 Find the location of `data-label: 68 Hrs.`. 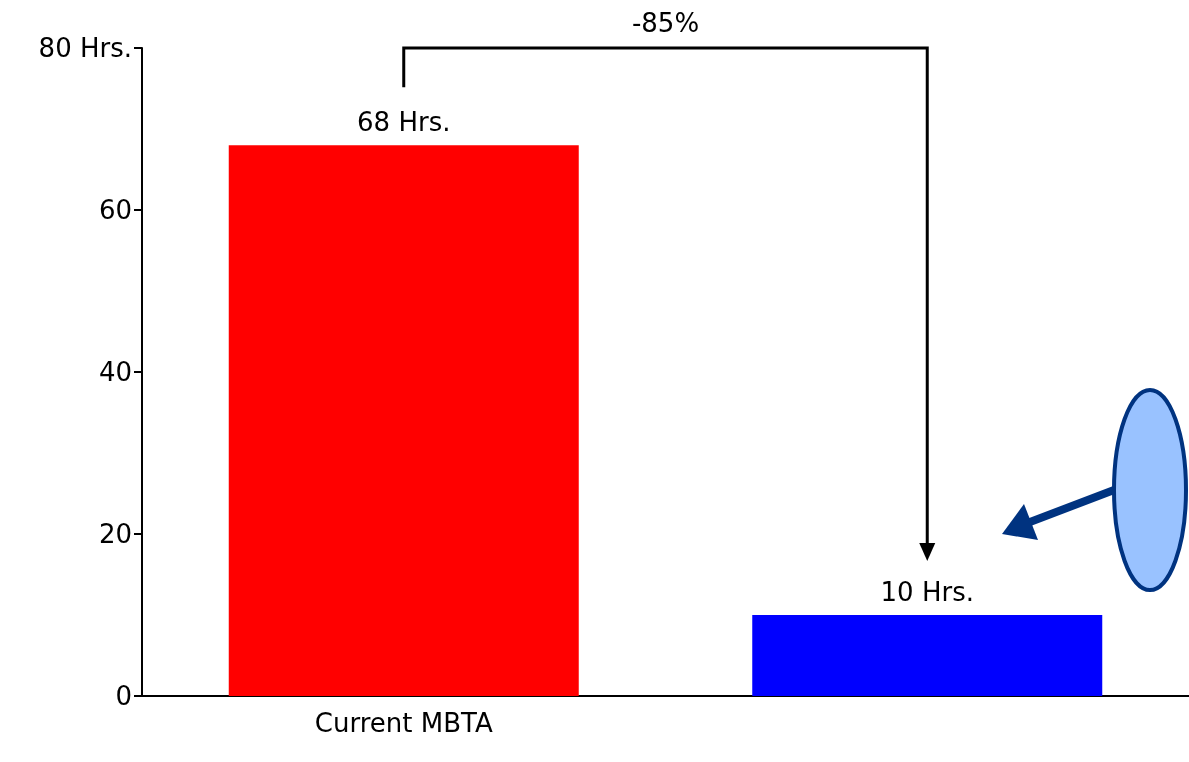

data-label: 68 Hrs. is located at coordinates (404, 122).